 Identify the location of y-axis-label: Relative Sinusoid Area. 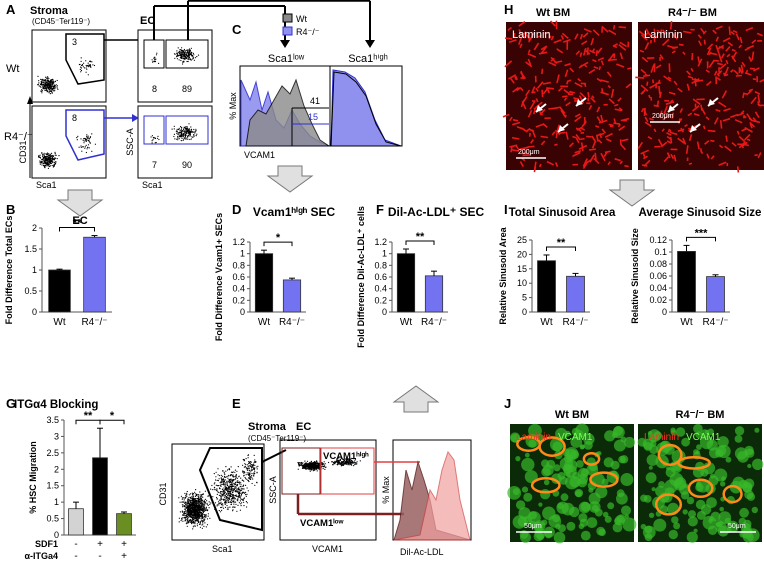
(503, 275).